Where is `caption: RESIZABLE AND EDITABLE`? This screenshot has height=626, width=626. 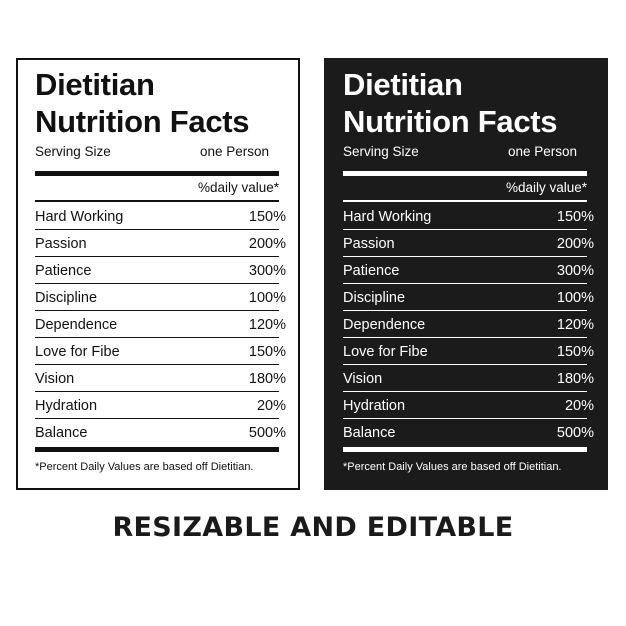
caption: RESIZABLE AND EDITABLE is located at coordinates (313, 527).